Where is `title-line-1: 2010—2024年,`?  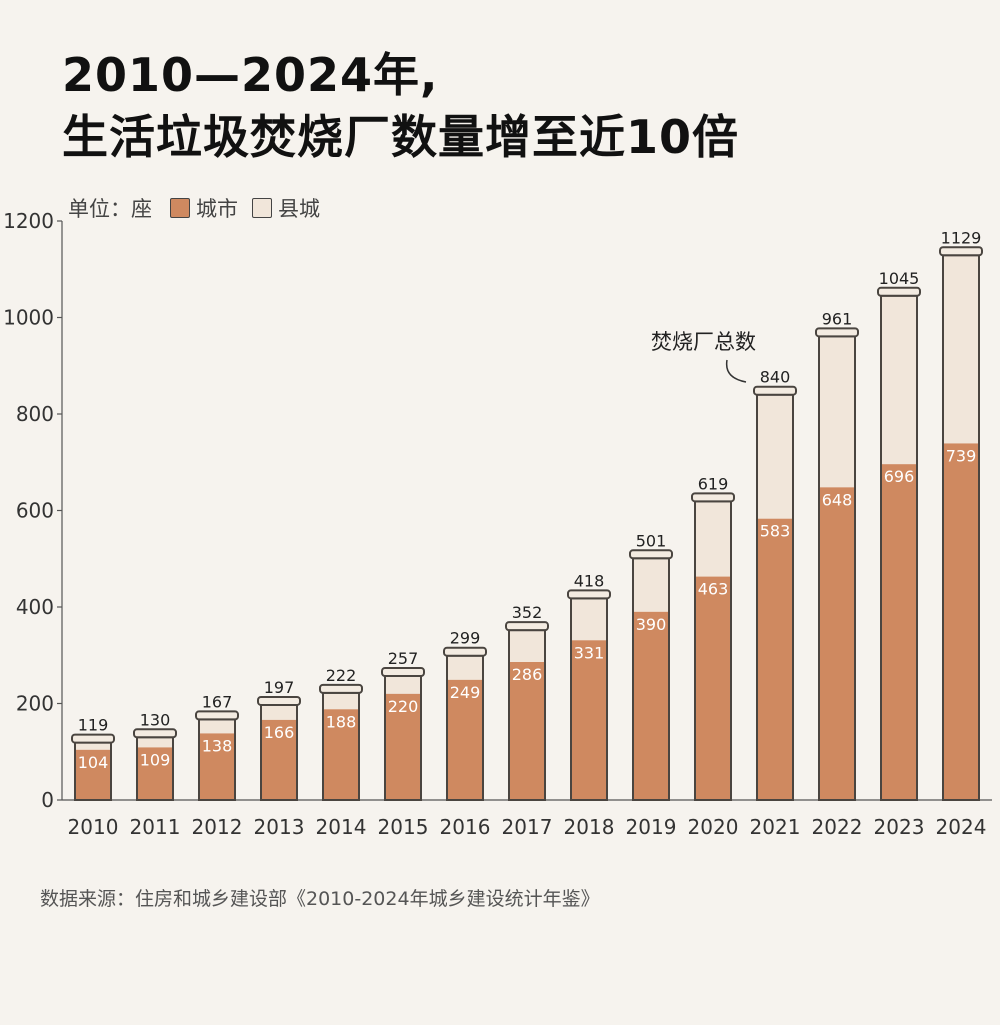 title-line-1: 2010—2024年, is located at coordinates (250, 75).